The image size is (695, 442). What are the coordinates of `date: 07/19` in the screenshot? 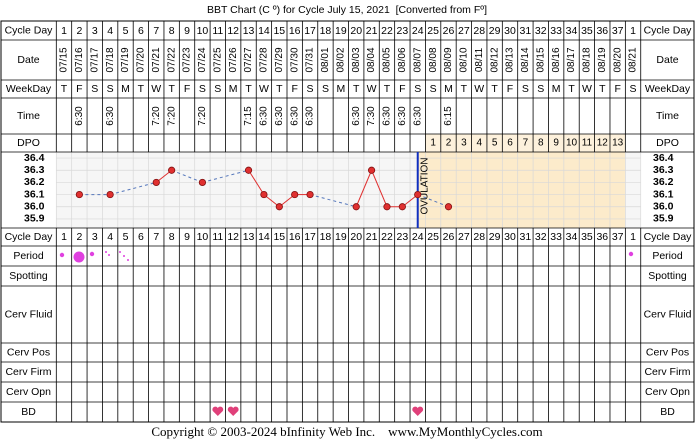 It's located at (125, 59).